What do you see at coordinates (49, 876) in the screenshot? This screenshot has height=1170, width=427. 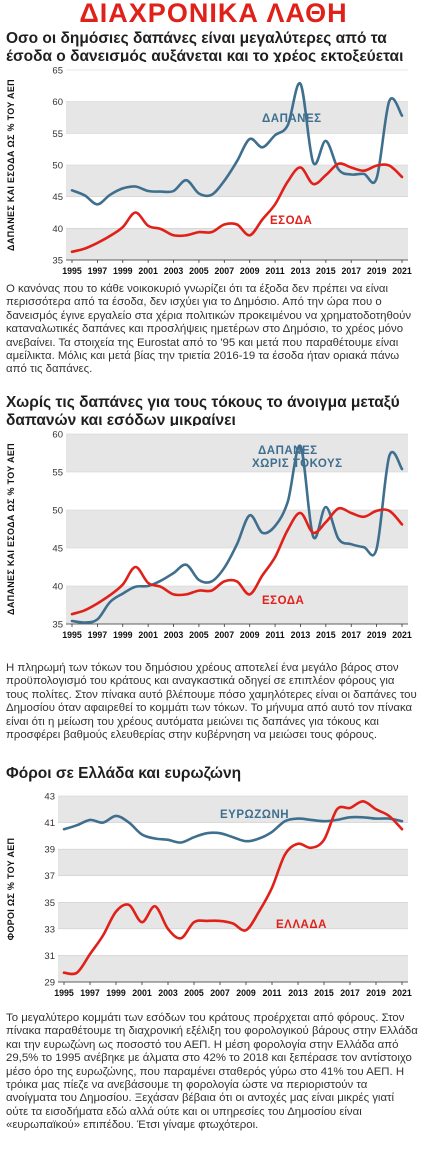 I see `y-tick-label: 37` at bounding box center [49, 876].